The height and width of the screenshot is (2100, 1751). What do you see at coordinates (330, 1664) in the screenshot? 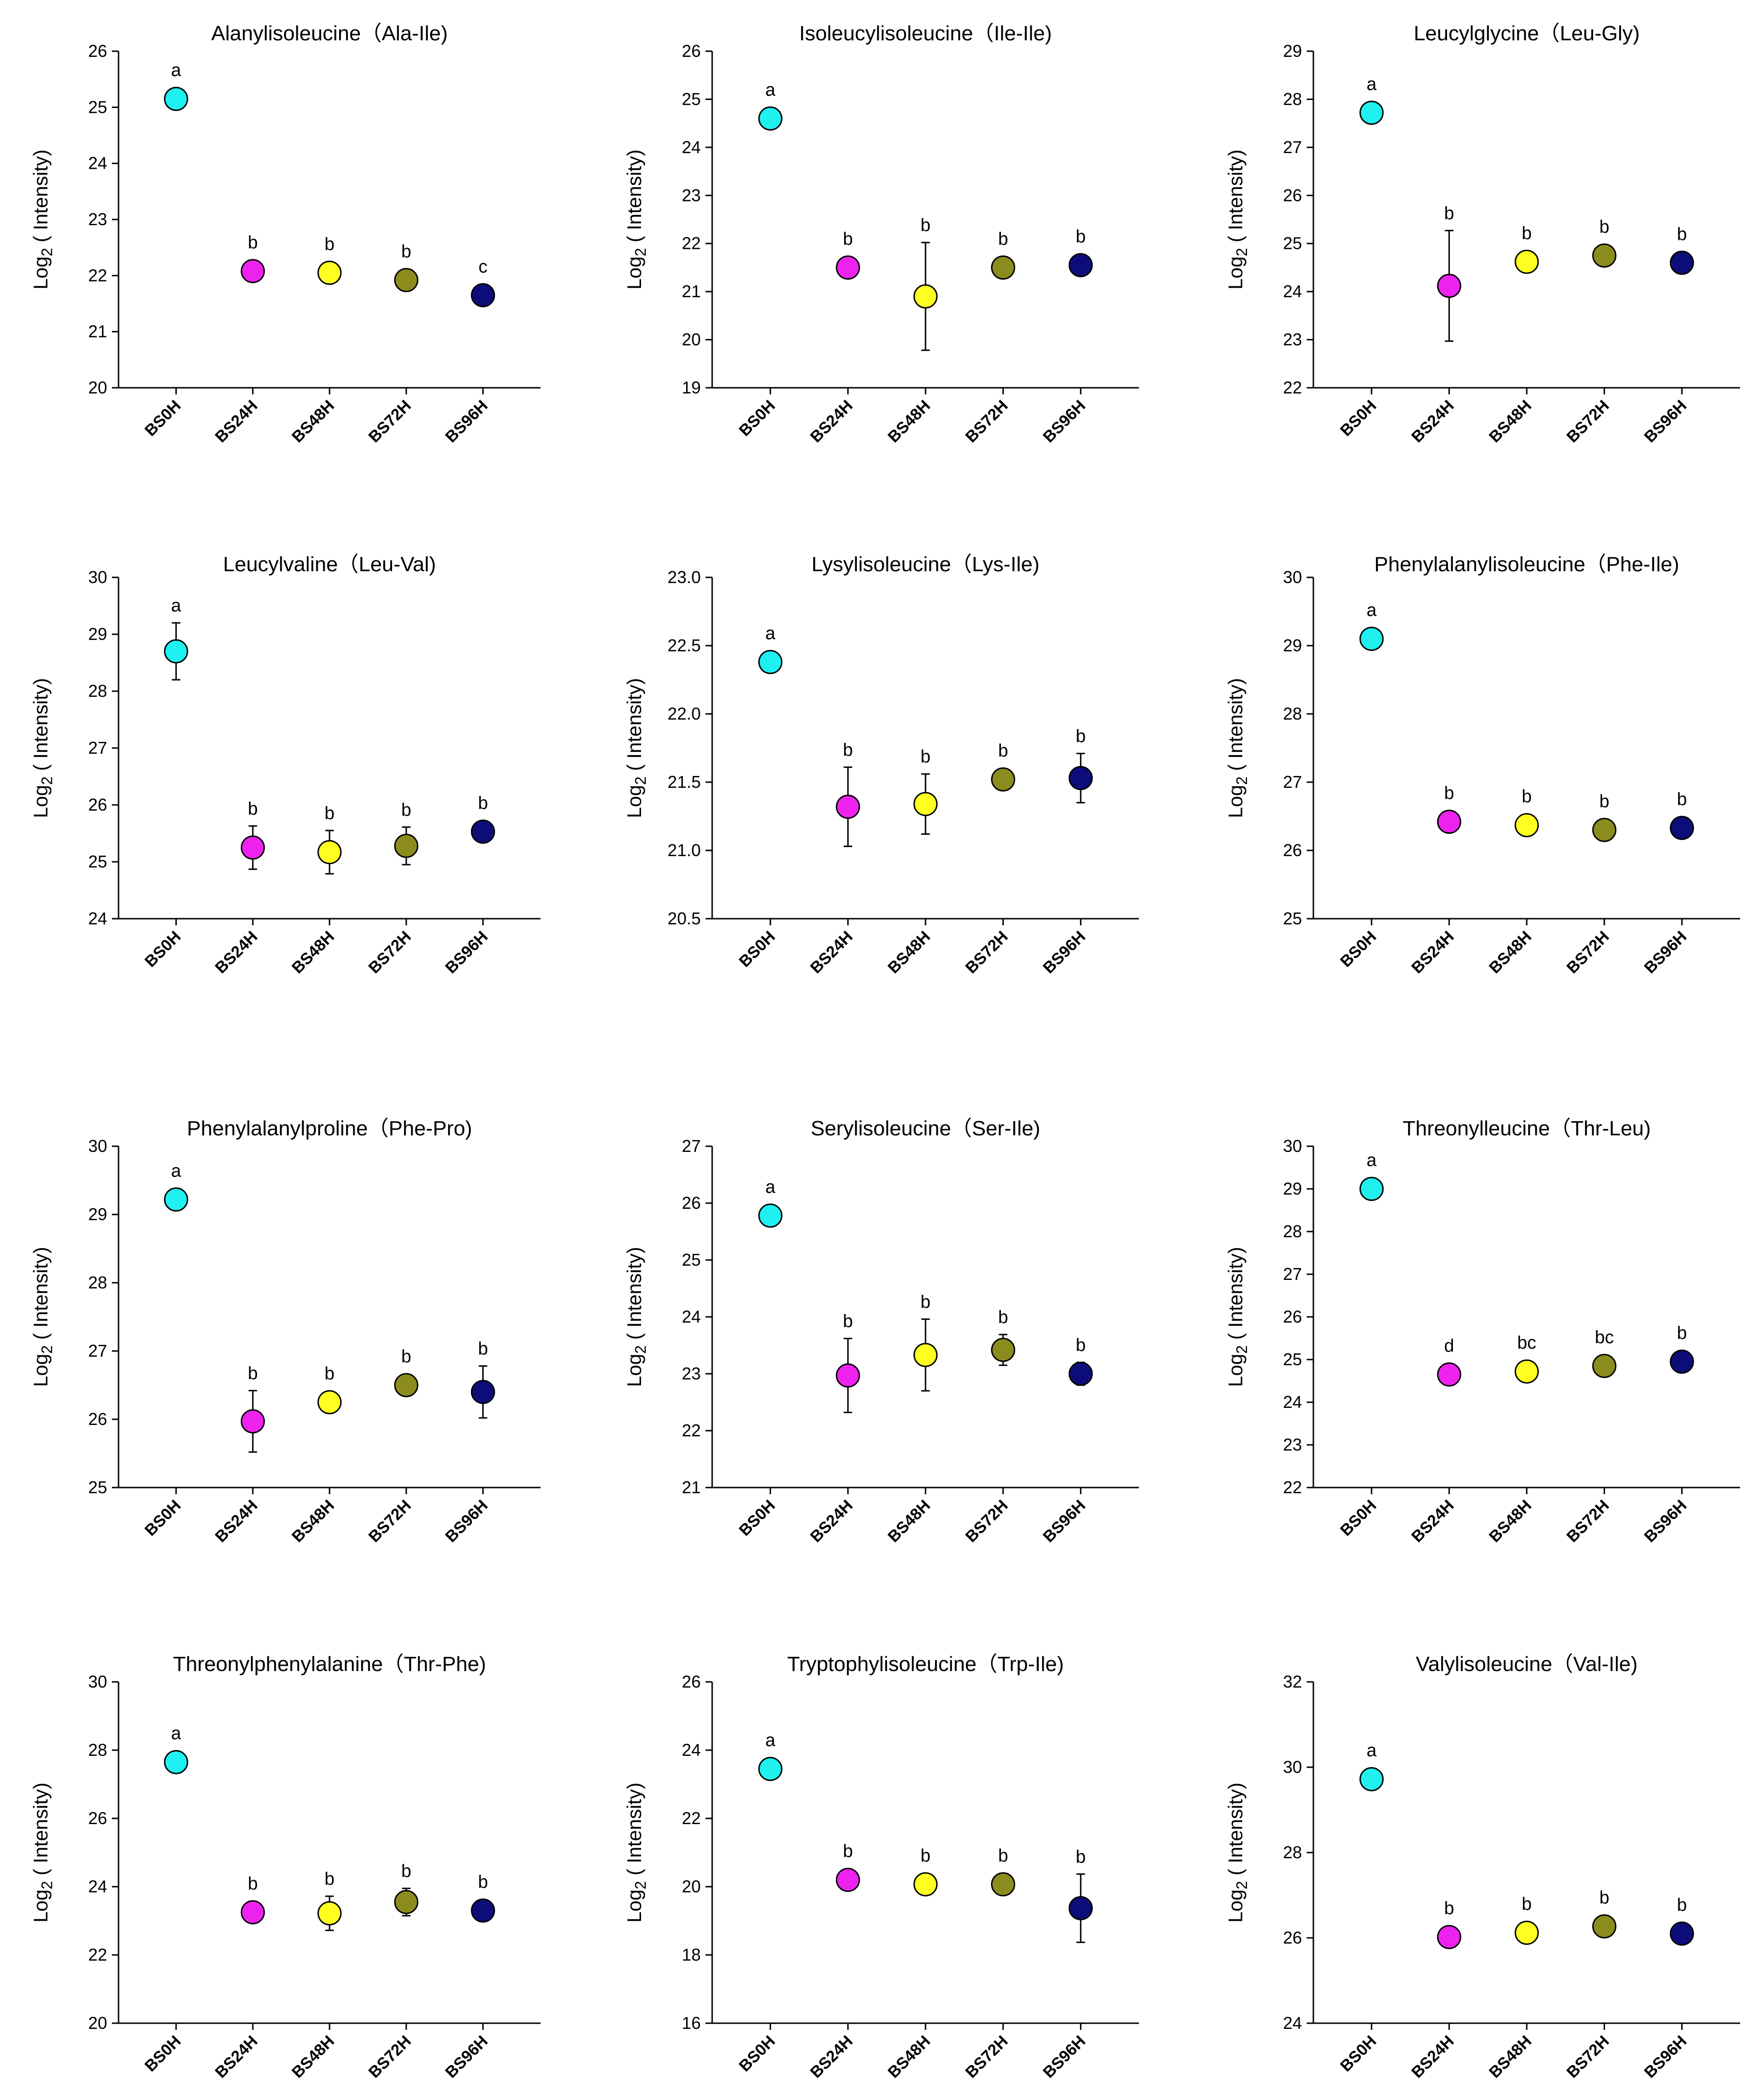
I see `chart-title: Threonylphenylalanine（Thr-Phe)` at bounding box center [330, 1664].